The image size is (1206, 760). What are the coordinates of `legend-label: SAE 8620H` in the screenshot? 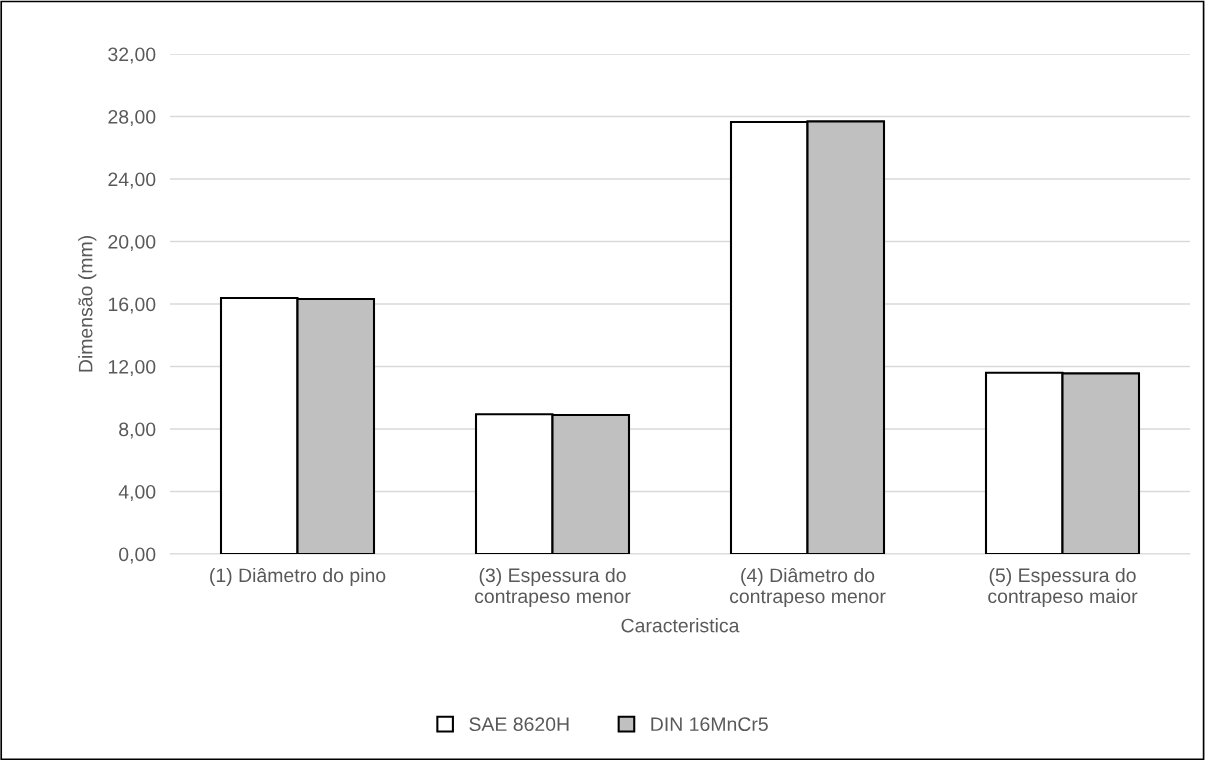 It's located at (519, 724).